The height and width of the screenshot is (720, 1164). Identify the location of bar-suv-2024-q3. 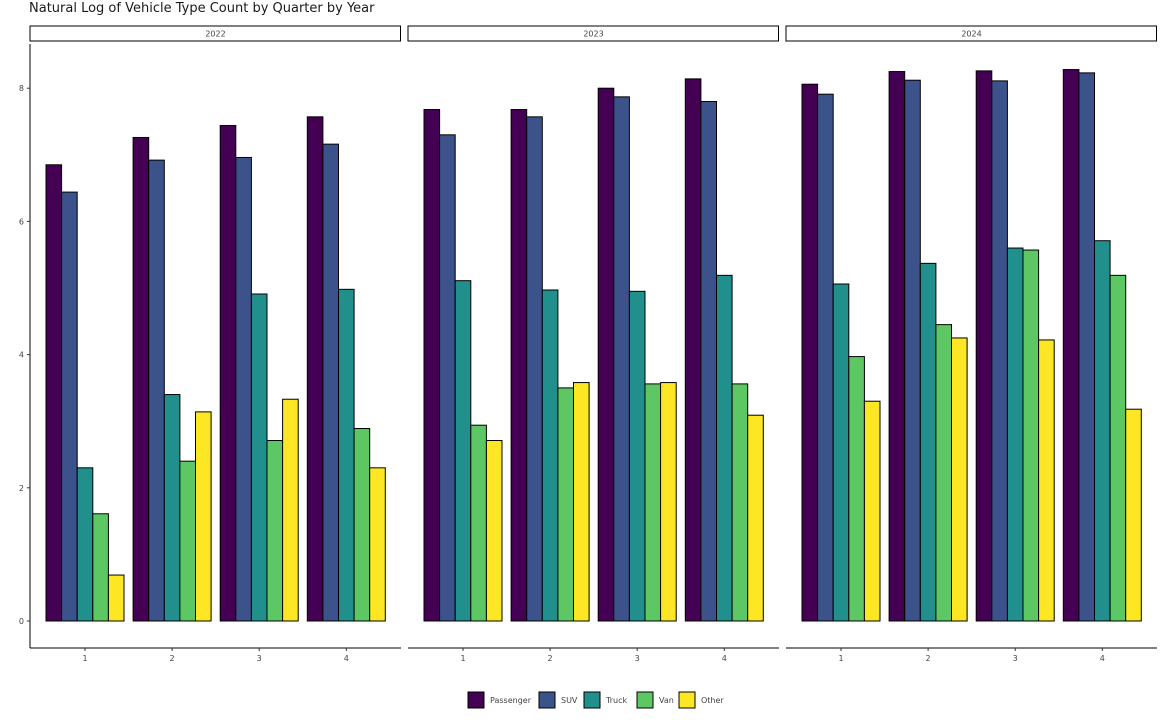
(999, 351).